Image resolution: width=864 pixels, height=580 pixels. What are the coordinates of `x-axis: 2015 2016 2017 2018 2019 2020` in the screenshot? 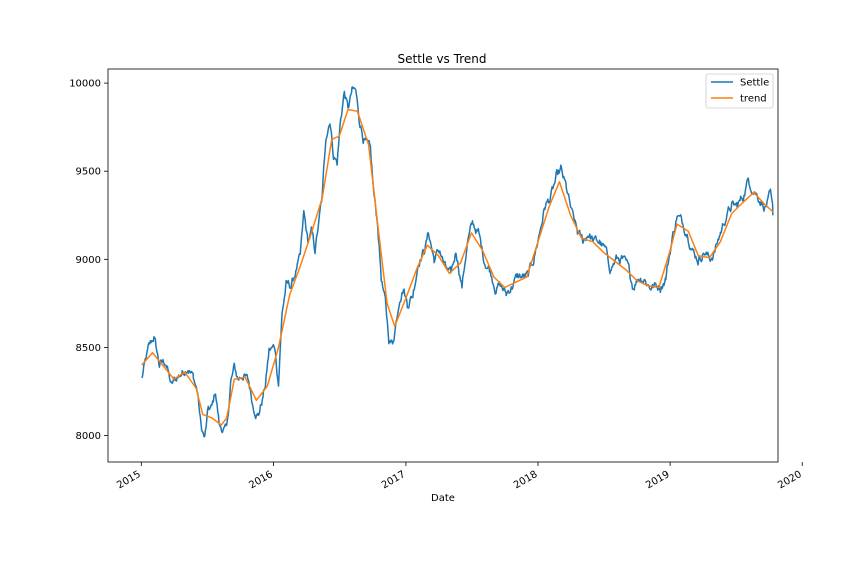 It's located at (459, 476).